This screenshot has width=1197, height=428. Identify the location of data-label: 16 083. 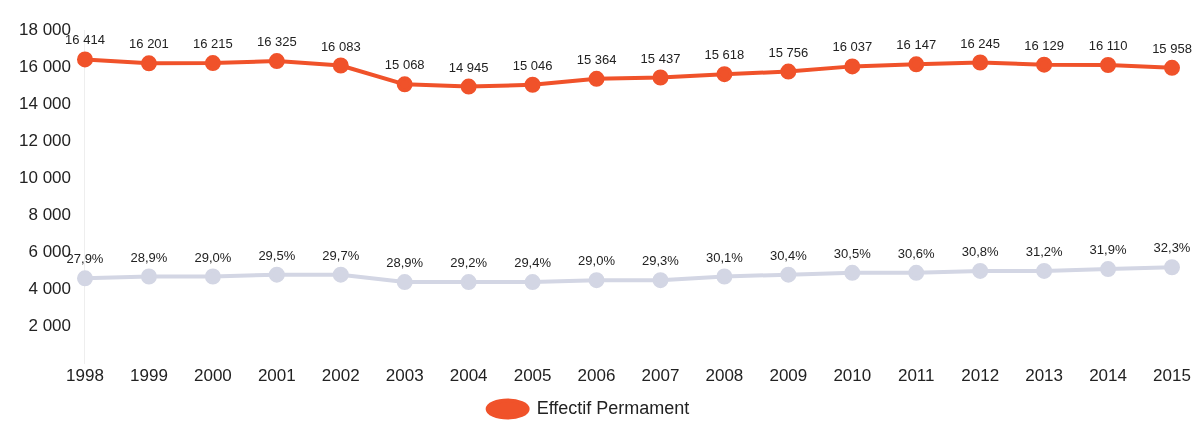
(340, 46).